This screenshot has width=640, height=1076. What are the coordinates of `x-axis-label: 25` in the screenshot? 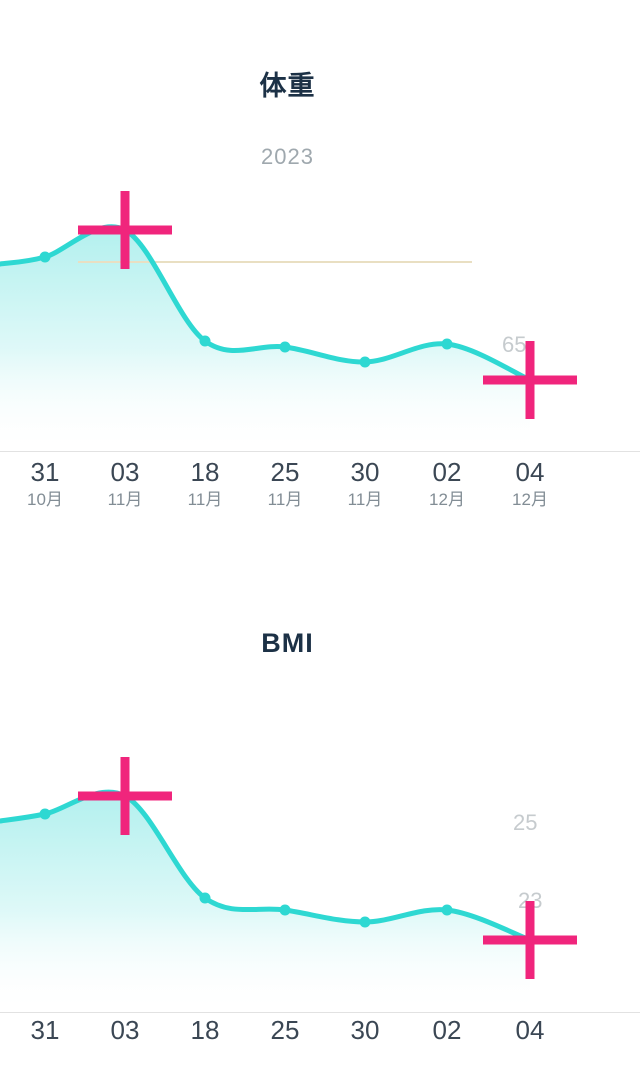 It's located at (285, 1030).